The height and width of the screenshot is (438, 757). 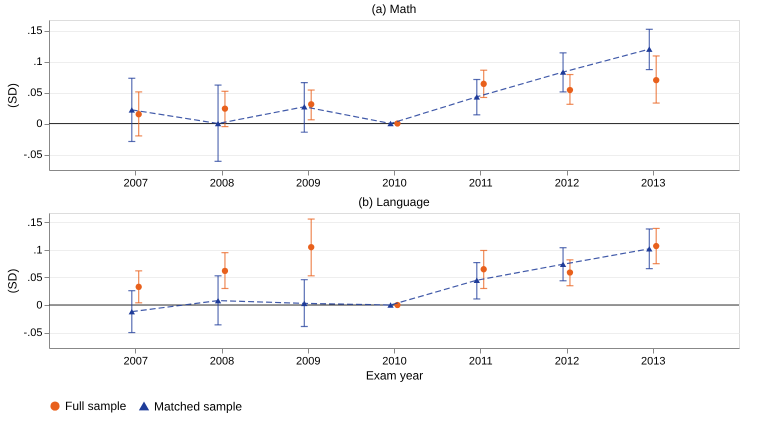 I want to click on chart-title: (a) Math, so click(x=394, y=9).